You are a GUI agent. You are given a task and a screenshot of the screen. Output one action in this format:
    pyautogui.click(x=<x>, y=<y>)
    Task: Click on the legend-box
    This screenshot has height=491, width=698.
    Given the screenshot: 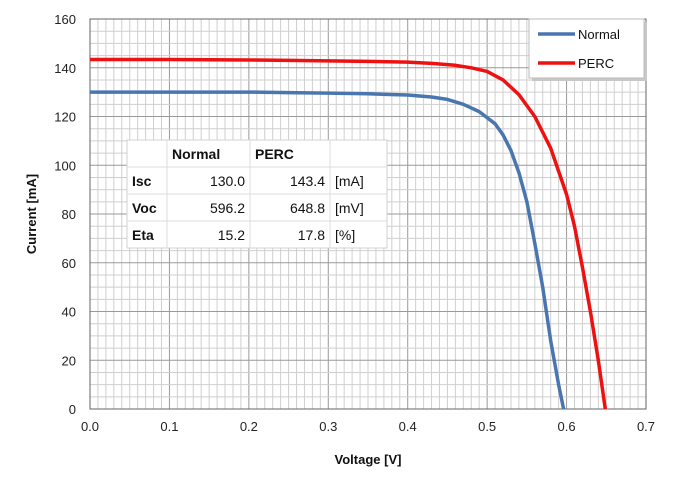 What is the action you would take?
    pyautogui.click(x=586, y=48)
    